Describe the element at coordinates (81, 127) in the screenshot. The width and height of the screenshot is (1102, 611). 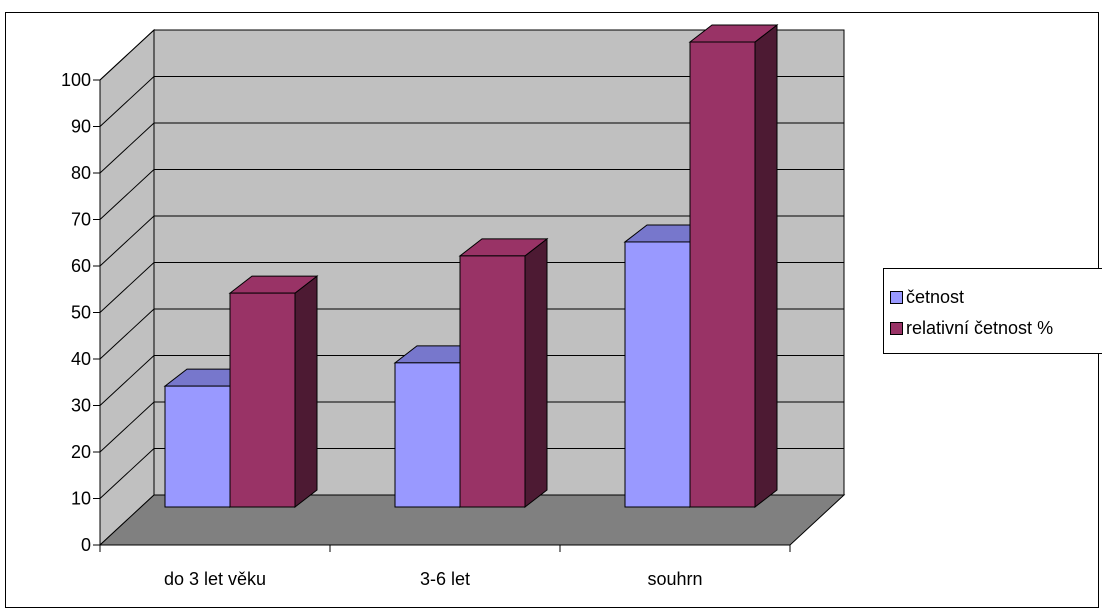
I see `y-tick-label: 90` at that location.